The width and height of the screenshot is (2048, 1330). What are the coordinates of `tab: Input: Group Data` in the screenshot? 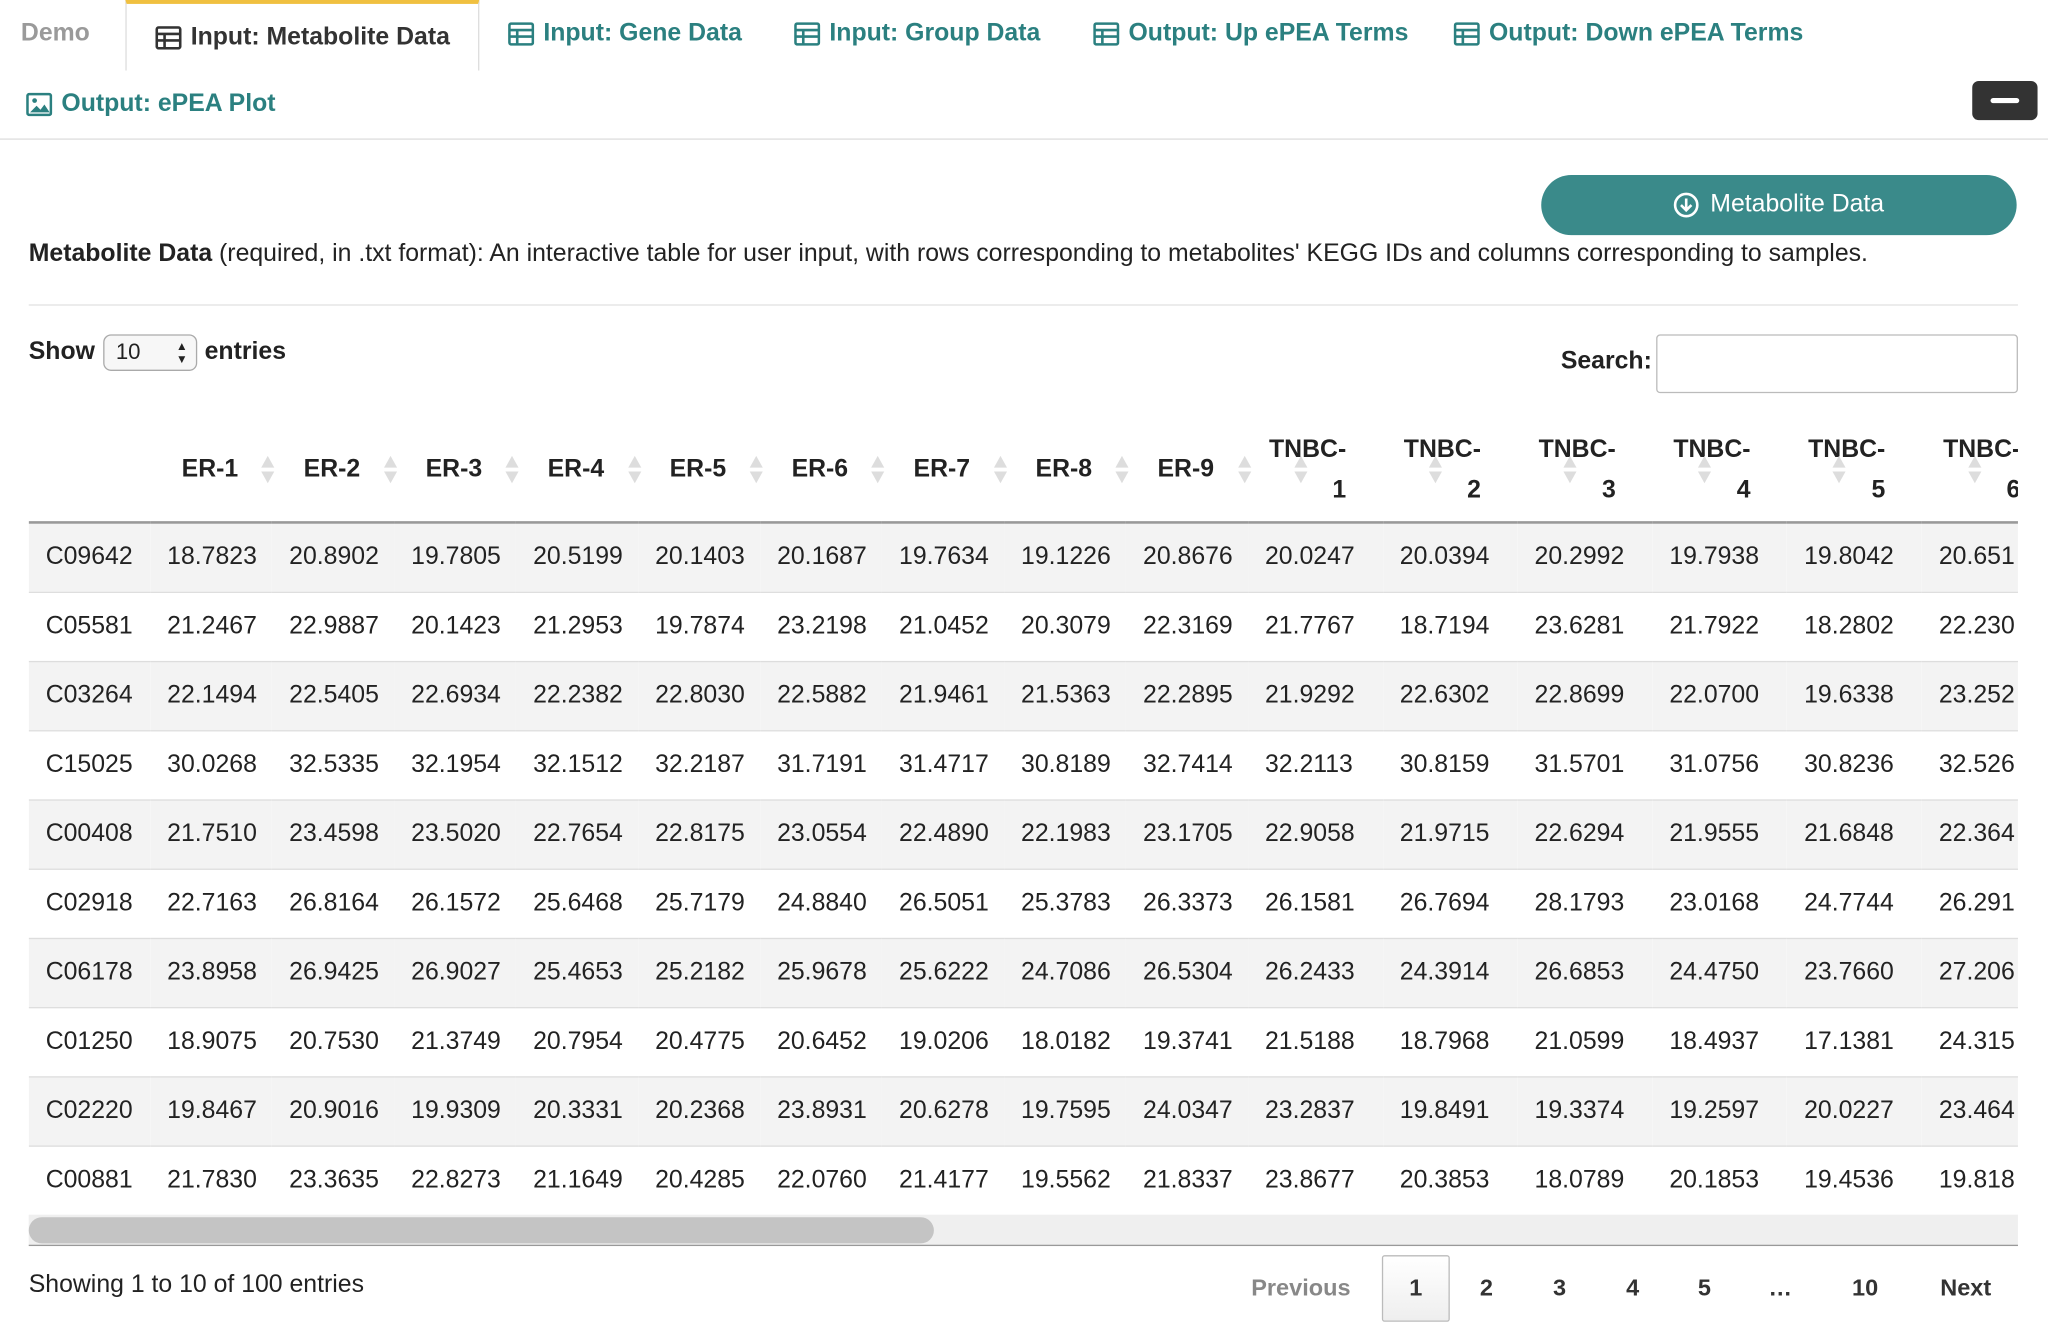 It's located at (917, 34).